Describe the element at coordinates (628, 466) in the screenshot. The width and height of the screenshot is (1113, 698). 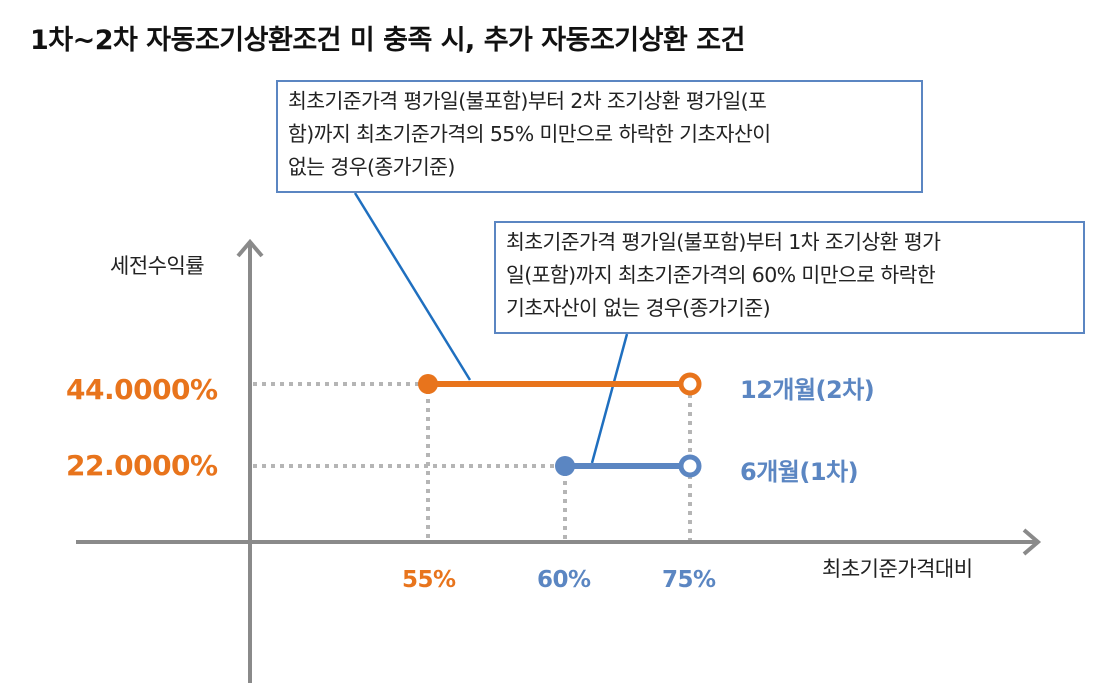
I see `series-first` at that location.